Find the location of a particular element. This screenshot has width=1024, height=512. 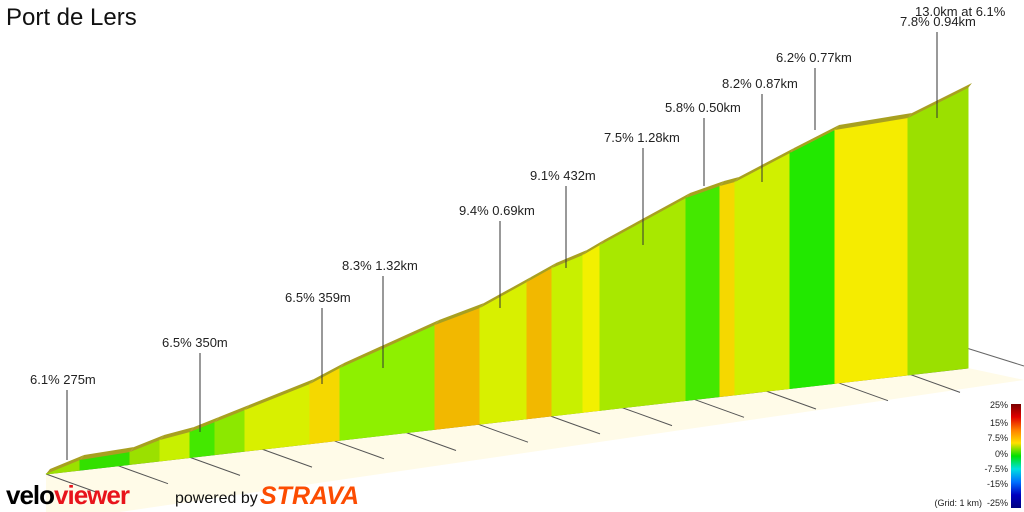

legend-tick: -7.5% is located at coordinates (996, 469).